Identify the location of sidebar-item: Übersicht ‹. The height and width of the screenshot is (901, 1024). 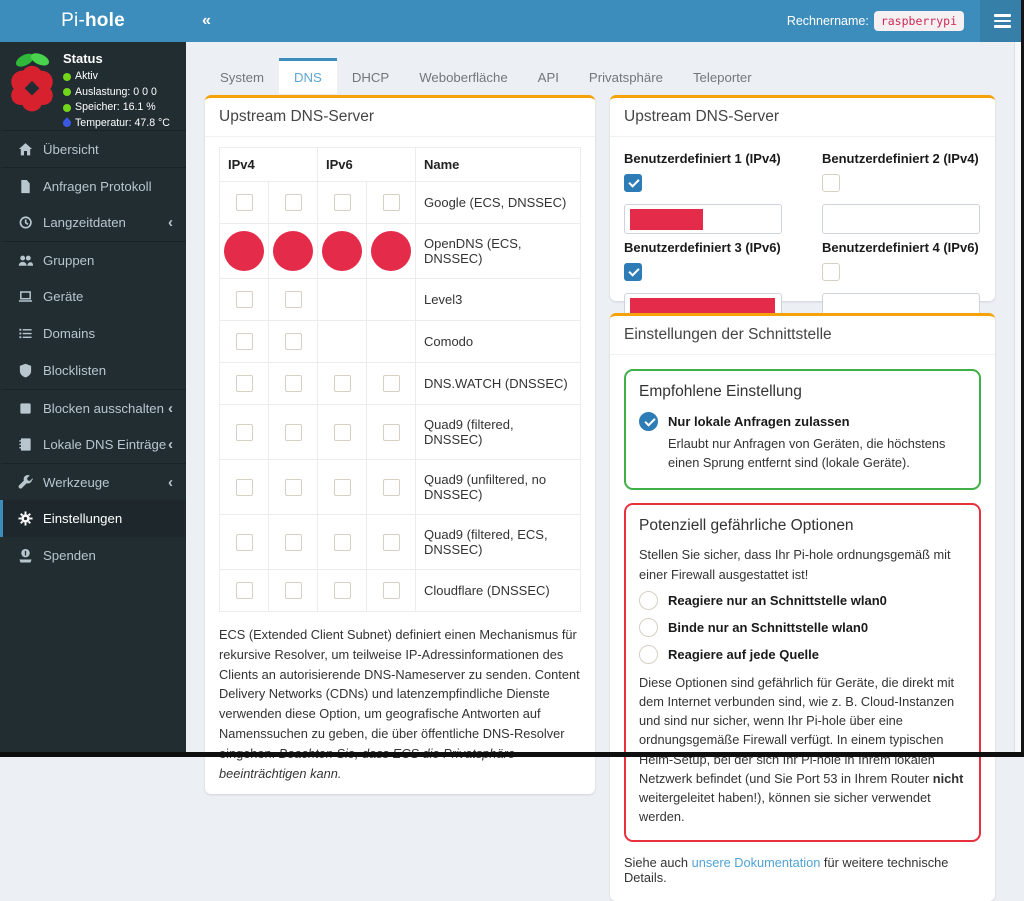
(93, 148).